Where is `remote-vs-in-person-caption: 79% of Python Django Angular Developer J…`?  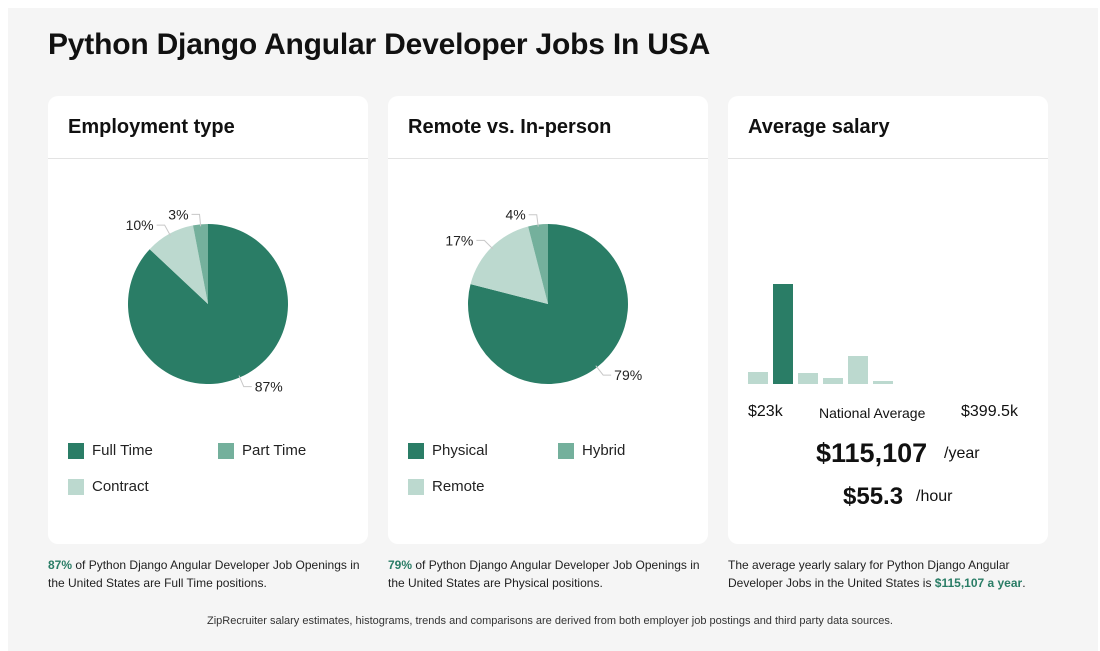
remote-vs-in-person-caption: 79% of Python Django Angular Developer J… is located at coordinates (548, 574).